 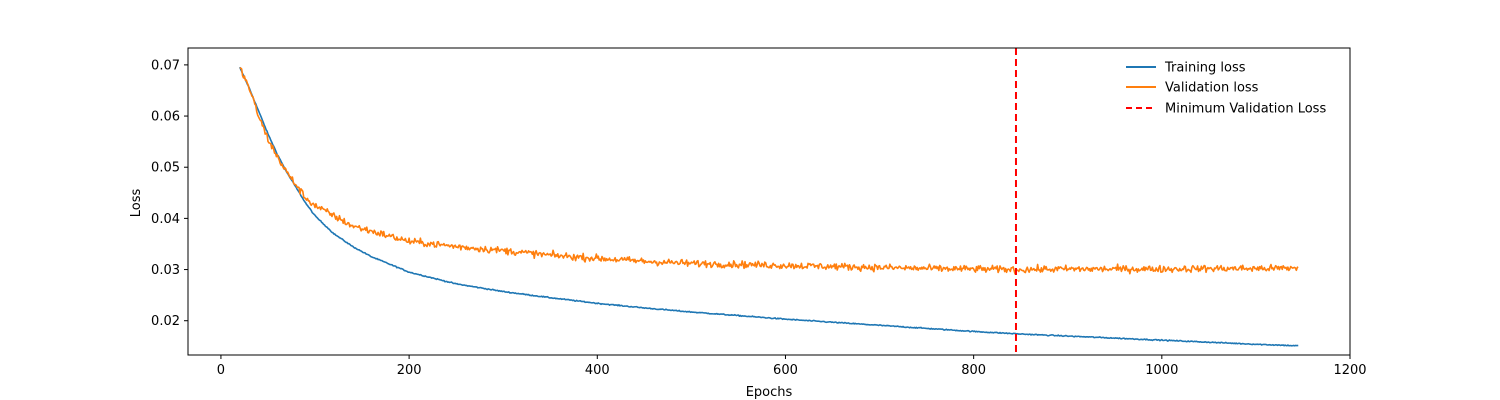 What do you see at coordinates (165, 219) in the screenshot?
I see `y-tick-label: 0.04` at bounding box center [165, 219].